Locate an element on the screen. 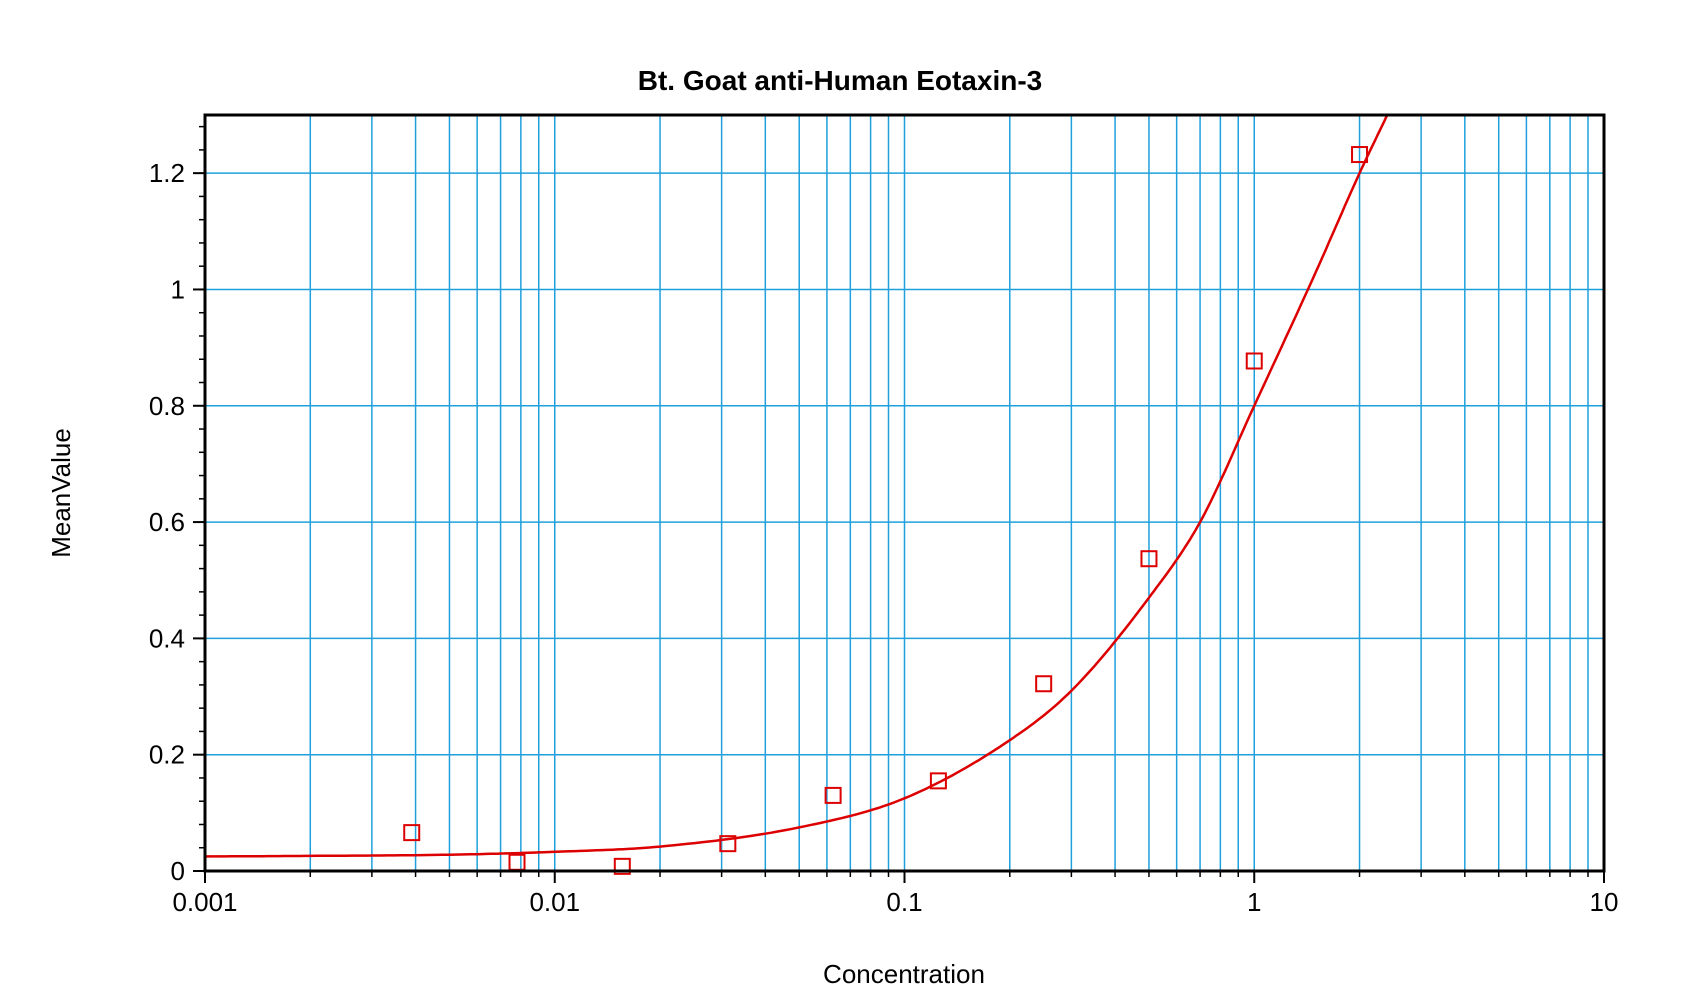 The image size is (1700, 1001). chart-title: Bt. Goat anti-Human Eotaxin-3 is located at coordinates (840, 80).